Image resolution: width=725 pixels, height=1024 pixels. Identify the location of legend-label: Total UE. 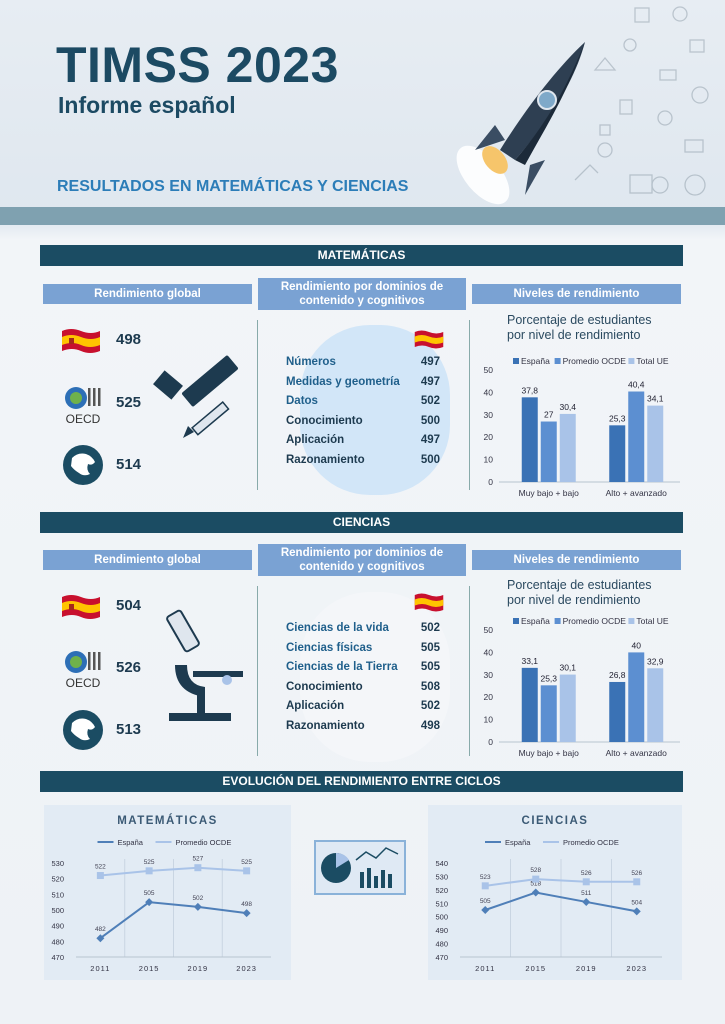
(652, 361).